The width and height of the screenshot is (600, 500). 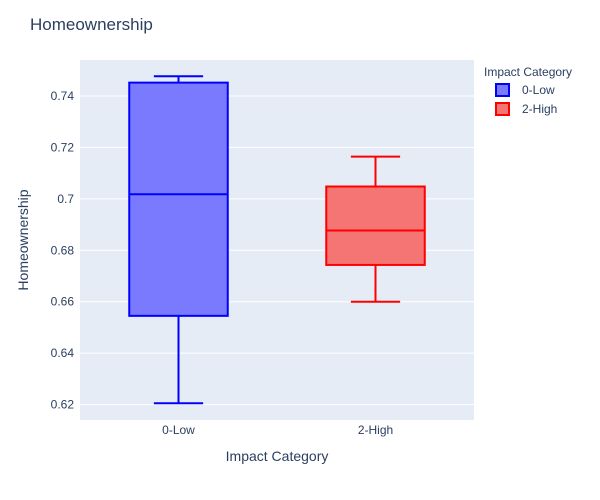 What do you see at coordinates (178, 430) in the screenshot?
I see `x-tick-label: 0-Low` at bounding box center [178, 430].